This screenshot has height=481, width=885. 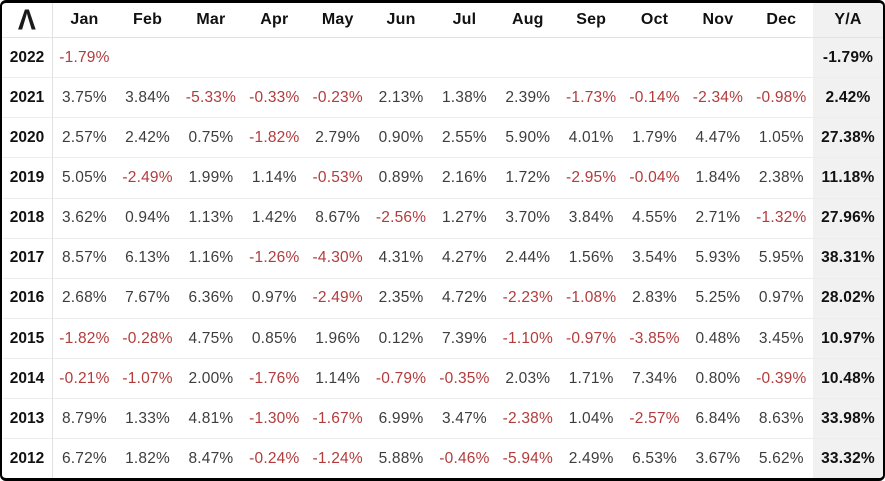 I want to click on row-header-year: 2022, so click(x=27, y=57).